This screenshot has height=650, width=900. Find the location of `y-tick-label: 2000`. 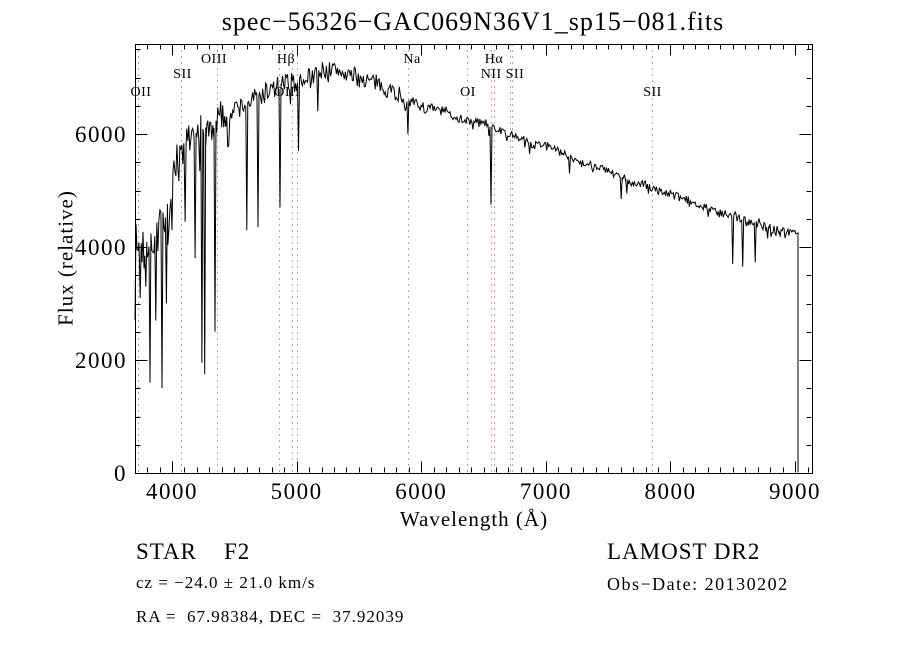

y-tick-label: 2000 is located at coordinates (101, 360).